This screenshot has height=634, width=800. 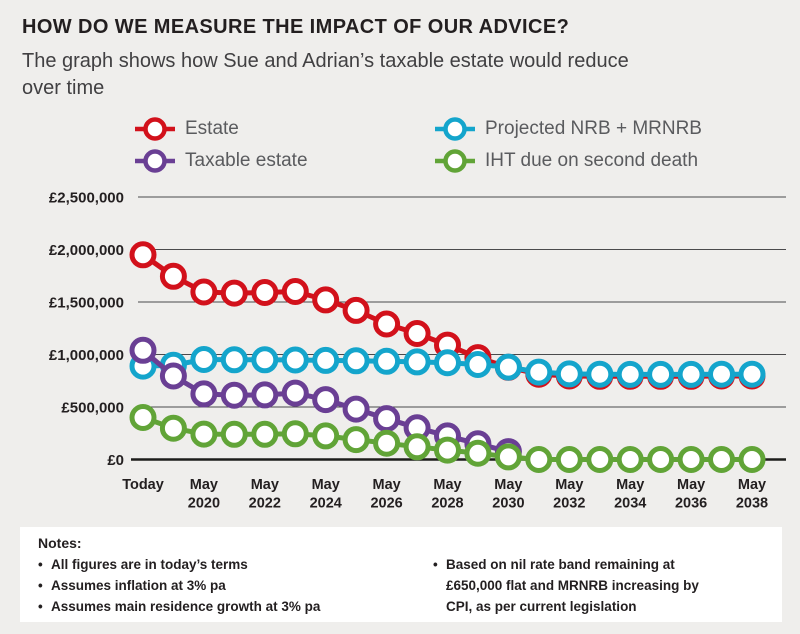 What do you see at coordinates (86, 198) in the screenshot?
I see `y-axis-tick-label: £2,500,000` at bounding box center [86, 198].